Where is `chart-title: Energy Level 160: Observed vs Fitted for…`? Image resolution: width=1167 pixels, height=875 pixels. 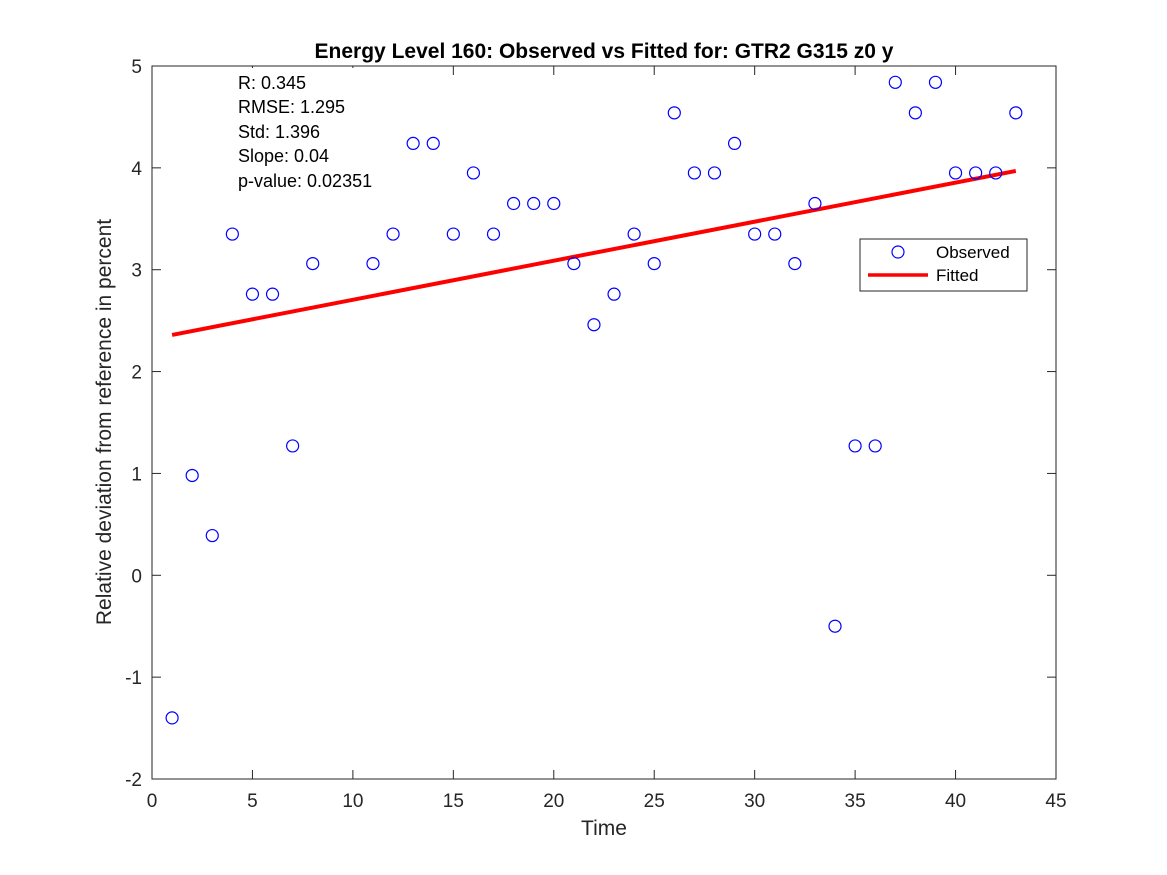 chart-title: Energy Level 160: Observed vs Fitted for… is located at coordinates (604, 51).